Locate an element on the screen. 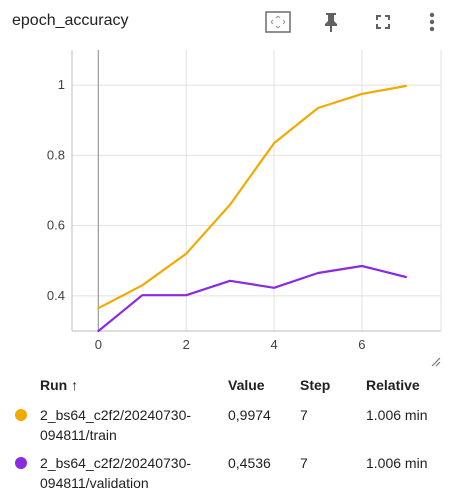 The width and height of the screenshot is (449, 493). pin-button is located at coordinates (331, 22).